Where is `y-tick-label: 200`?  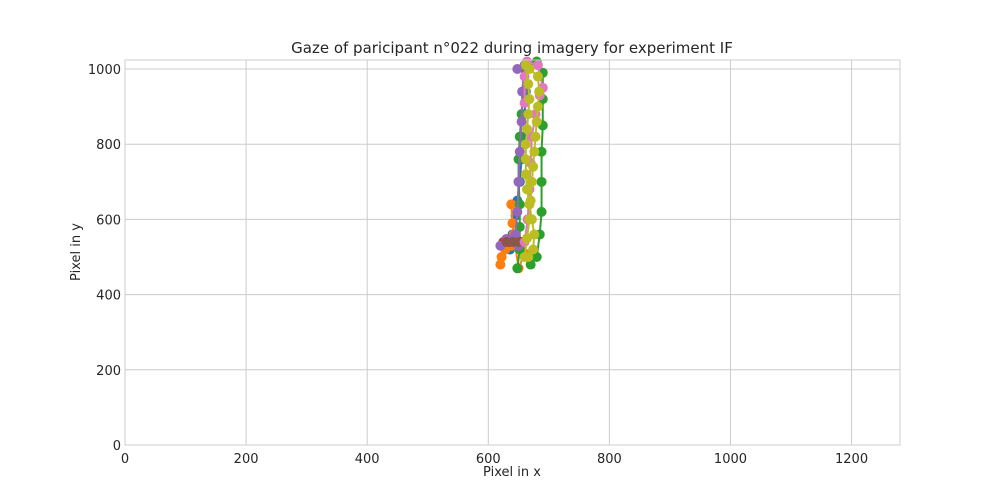
y-tick-label: 200 is located at coordinates (108, 371).